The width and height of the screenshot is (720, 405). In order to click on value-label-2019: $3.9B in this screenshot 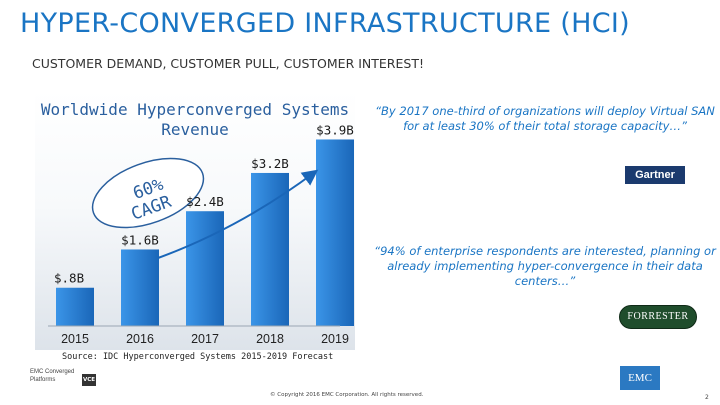, I will do `click(335, 129)`.